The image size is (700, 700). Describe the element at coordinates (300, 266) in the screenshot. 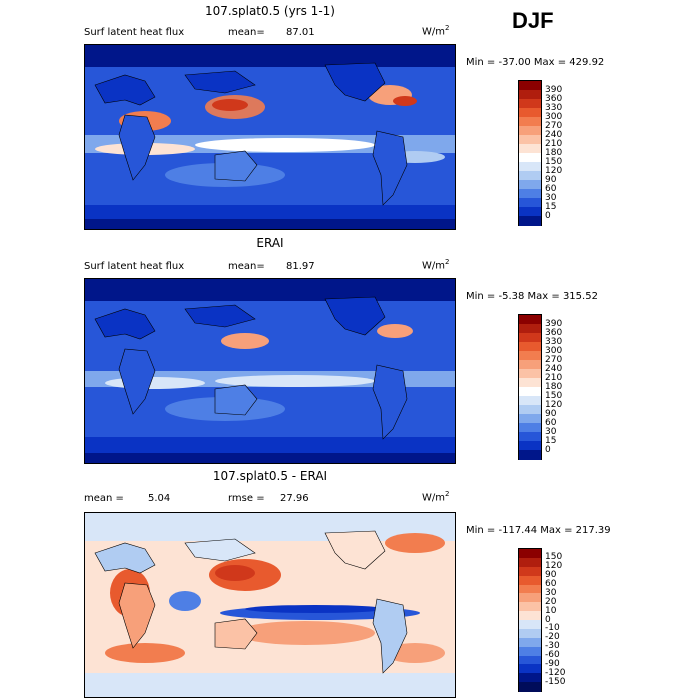

I see `panel-2-mean-value: 81.97` at that location.